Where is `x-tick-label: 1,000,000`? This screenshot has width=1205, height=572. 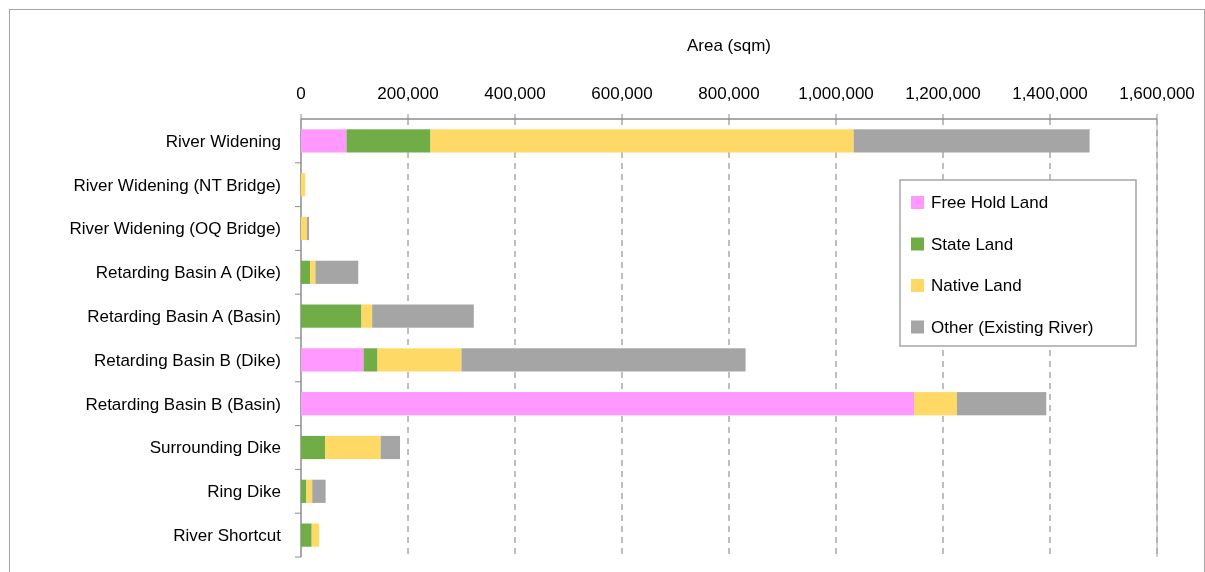 x-tick-label: 1,000,000 is located at coordinates (836, 93).